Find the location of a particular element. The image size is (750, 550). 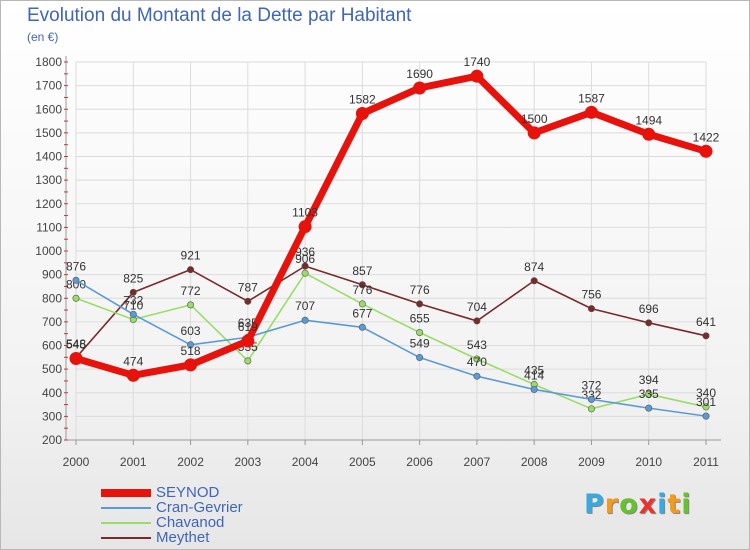

legend-label: SEYNOD is located at coordinates (188, 492).